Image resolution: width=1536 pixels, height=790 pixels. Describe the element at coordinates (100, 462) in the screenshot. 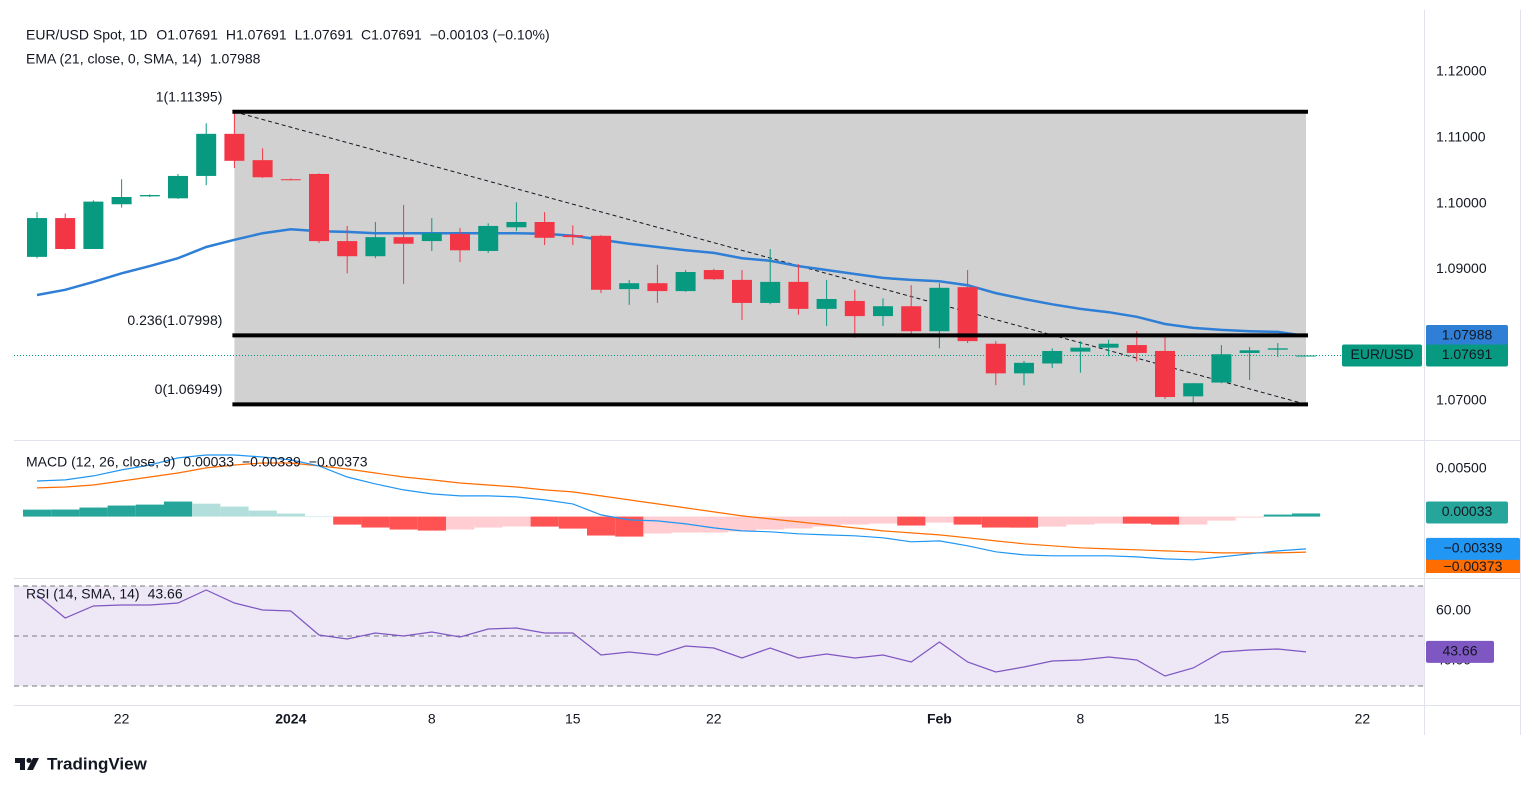

I see `legend-text: MACD (12, 26, close, 9)` at that location.